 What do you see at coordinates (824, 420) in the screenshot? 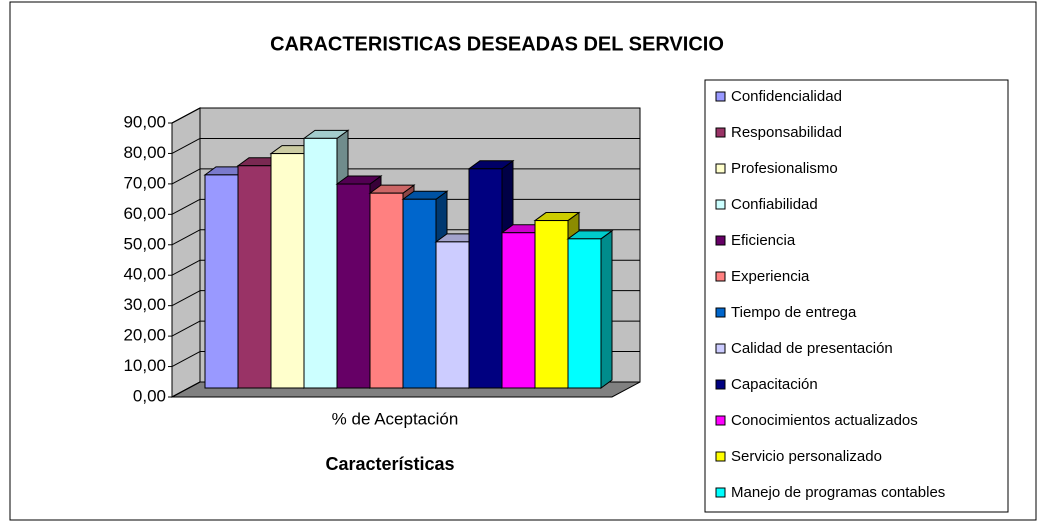
I see `legend-label: Conocimientos actualizados` at bounding box center [824, 420].